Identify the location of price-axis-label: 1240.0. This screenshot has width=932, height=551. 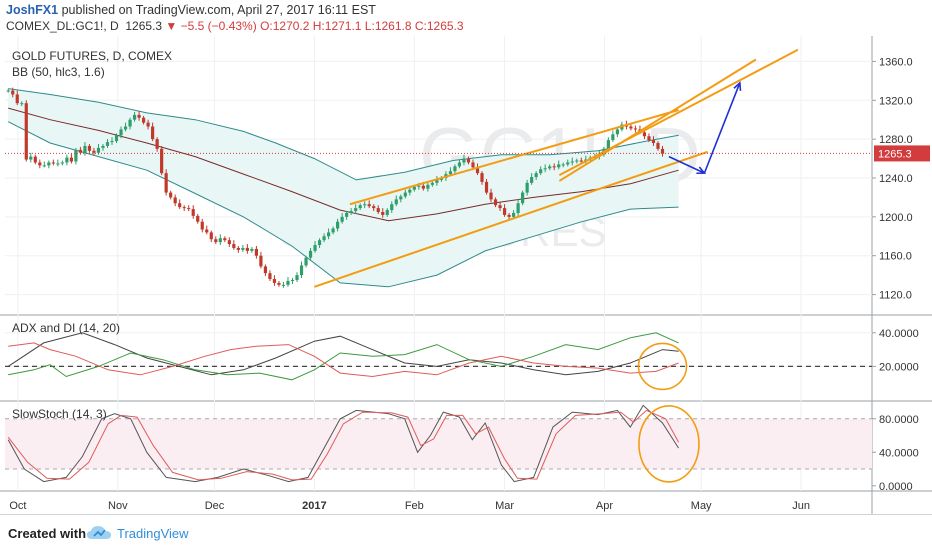
(896, 179).